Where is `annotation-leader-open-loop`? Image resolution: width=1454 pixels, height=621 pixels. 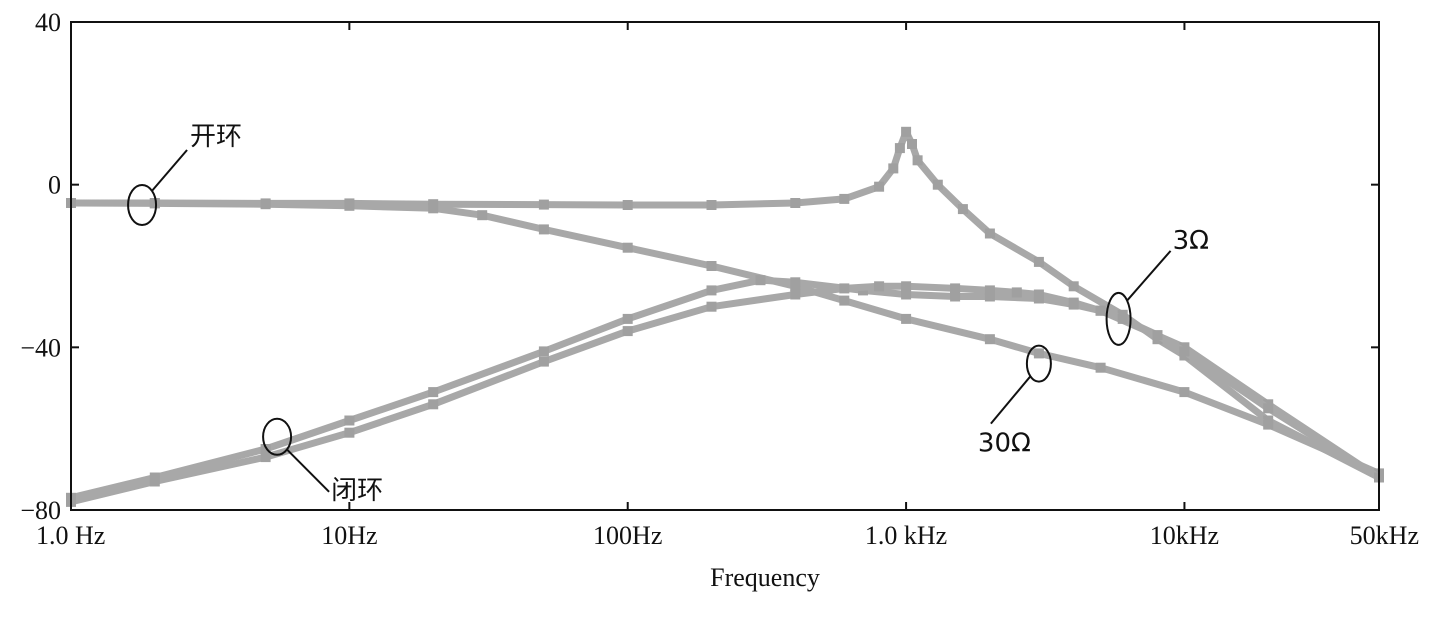 annotation-leader-open-loop is located at coordinates (169, 170).